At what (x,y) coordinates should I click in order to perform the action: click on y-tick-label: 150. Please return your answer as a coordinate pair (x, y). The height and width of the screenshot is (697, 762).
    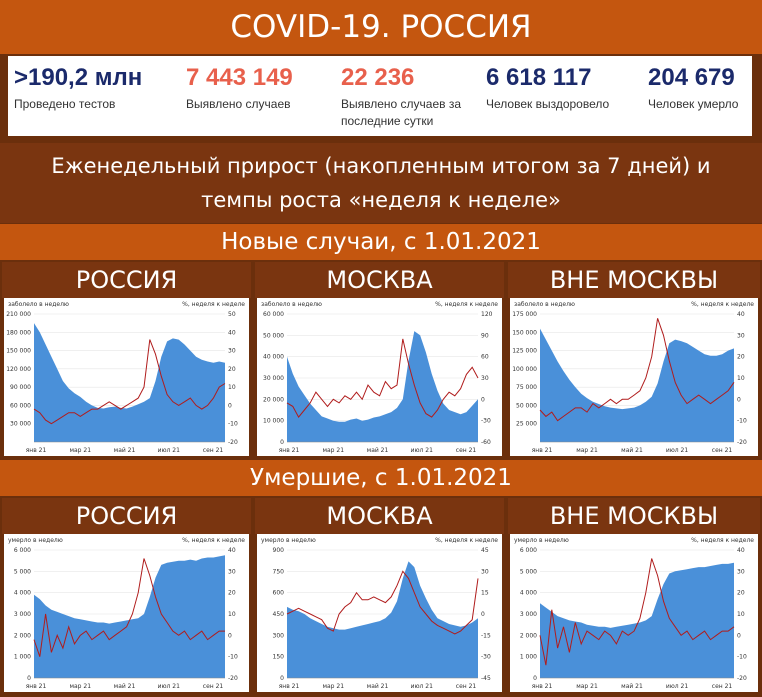
    Looking at the image, I should click on (279, 657).